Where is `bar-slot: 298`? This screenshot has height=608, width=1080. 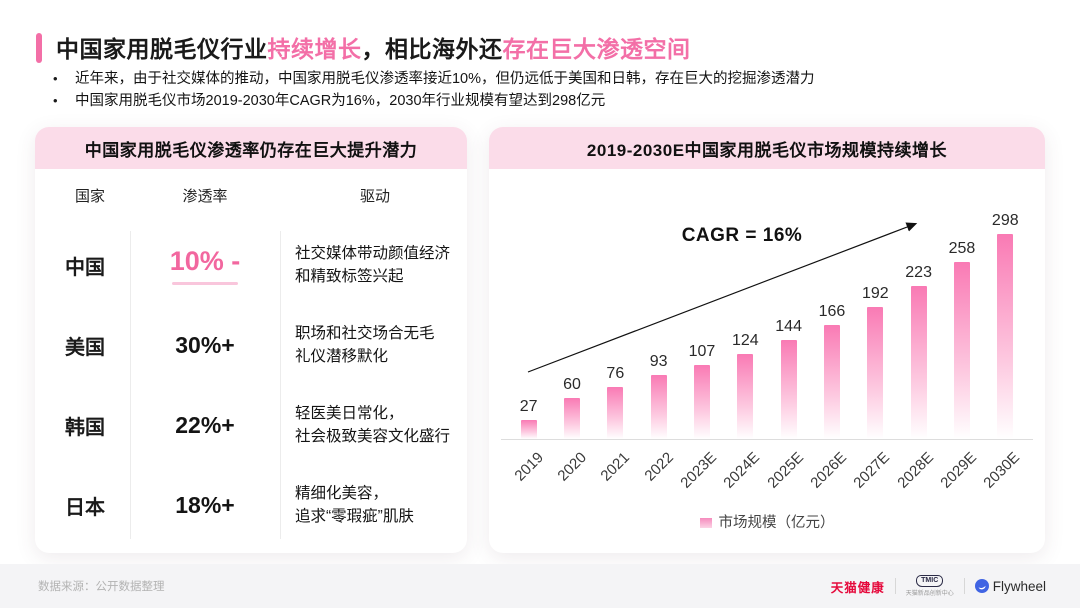 bar-slot: 298 is located at coordinates (1005, 313).